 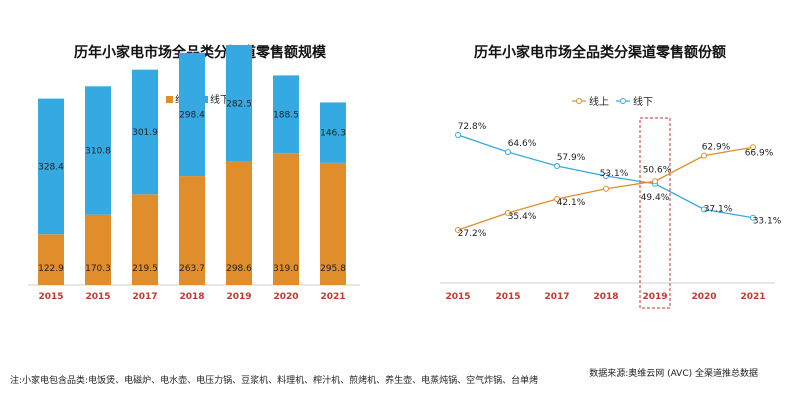 I want to click on data-label-online-5: 62.9%, so click(x=716, y=148).